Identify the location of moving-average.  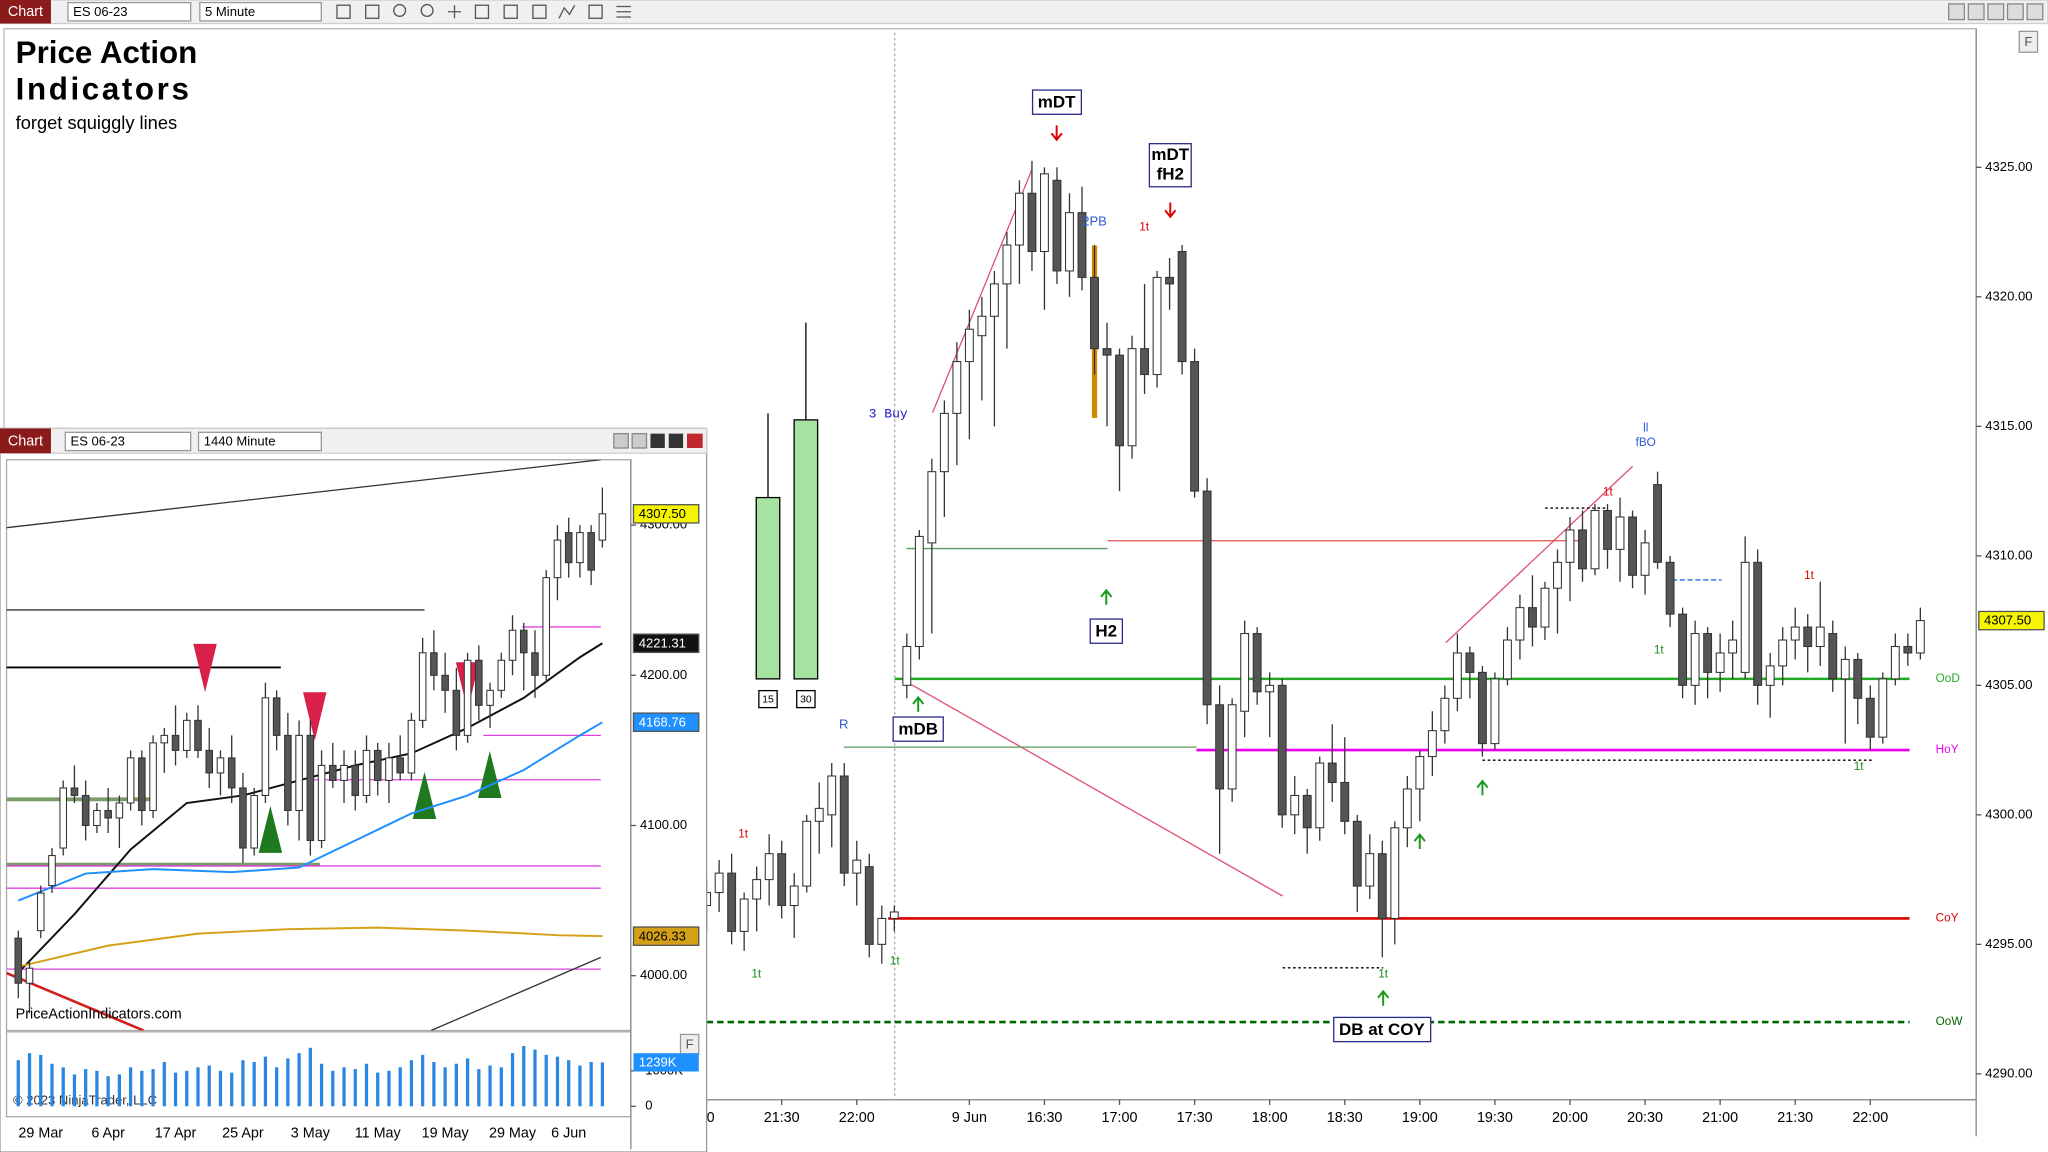
(310, 811).